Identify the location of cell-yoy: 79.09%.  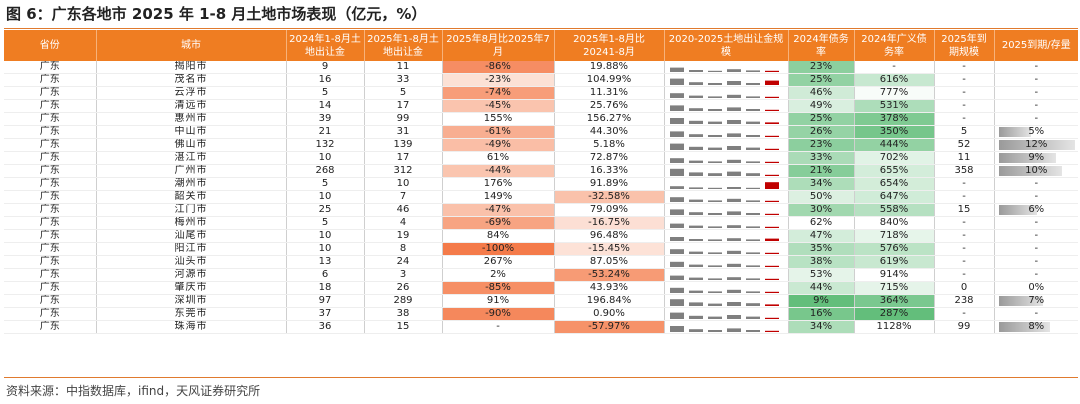
(609, 210).